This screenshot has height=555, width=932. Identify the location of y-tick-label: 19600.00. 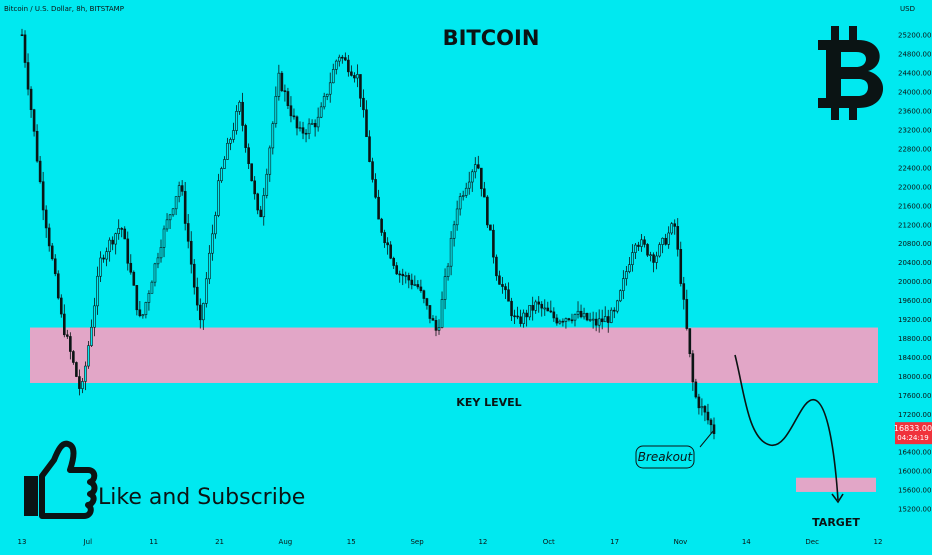
(914, 301).